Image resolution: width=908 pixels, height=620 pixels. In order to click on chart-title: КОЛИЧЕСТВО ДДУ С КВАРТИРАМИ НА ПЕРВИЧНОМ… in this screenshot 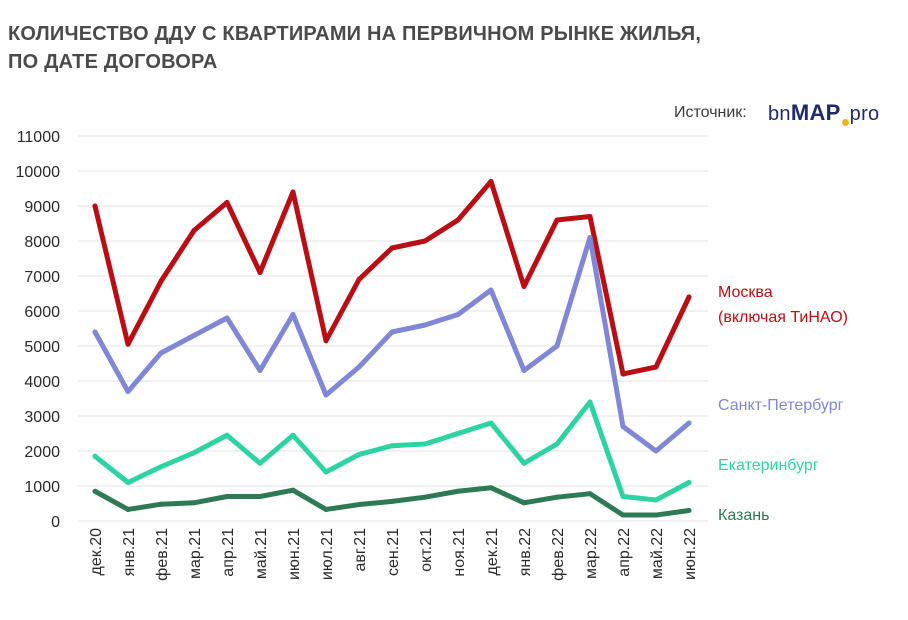, I will do `click(354, 48)`.